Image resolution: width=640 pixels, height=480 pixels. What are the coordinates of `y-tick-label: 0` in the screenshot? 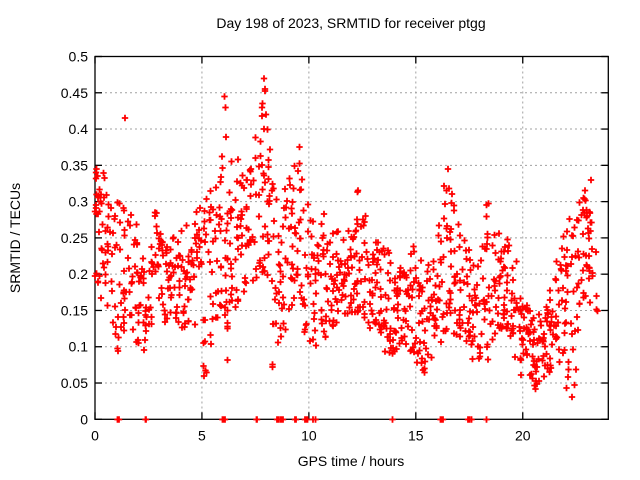 It's located at (84, 419).